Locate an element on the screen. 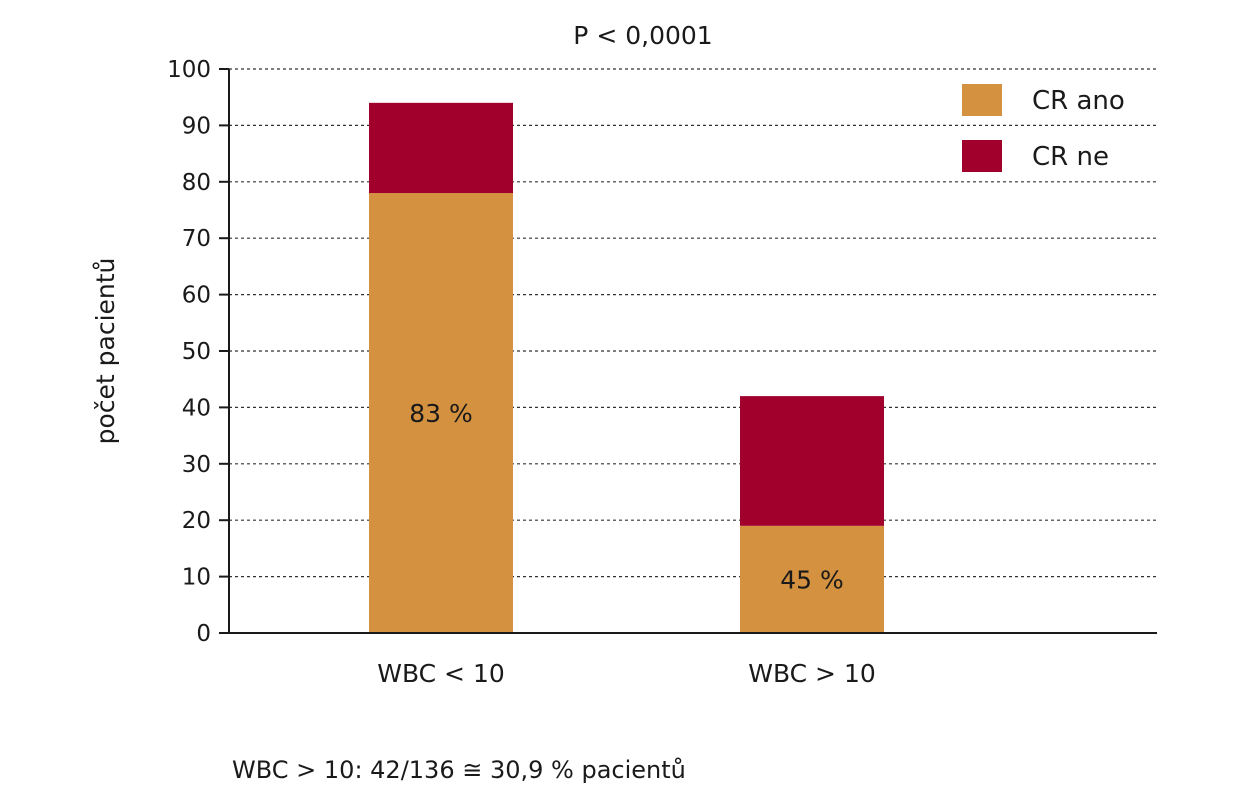 The height and width of the screenshot is (800, 1248). labels: 83 % WBC < 10 45 % WBC > 10 is located at coordinates (626, 543).